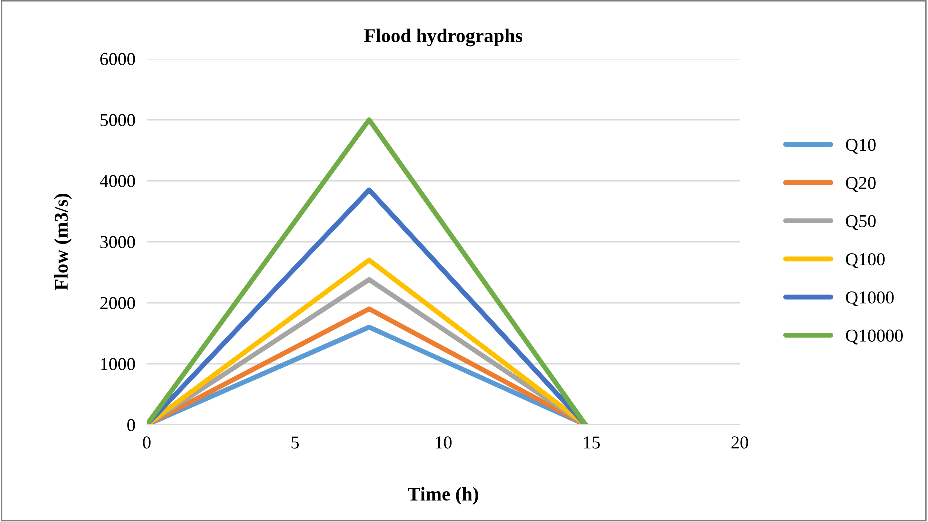 Image resolution: width=928 pixels, height=522 pixels. What do you see at coordinates (443, 37) in the screenshot?
I see `chart-title: Flood hydrographs` at bounding box center [443, 37].